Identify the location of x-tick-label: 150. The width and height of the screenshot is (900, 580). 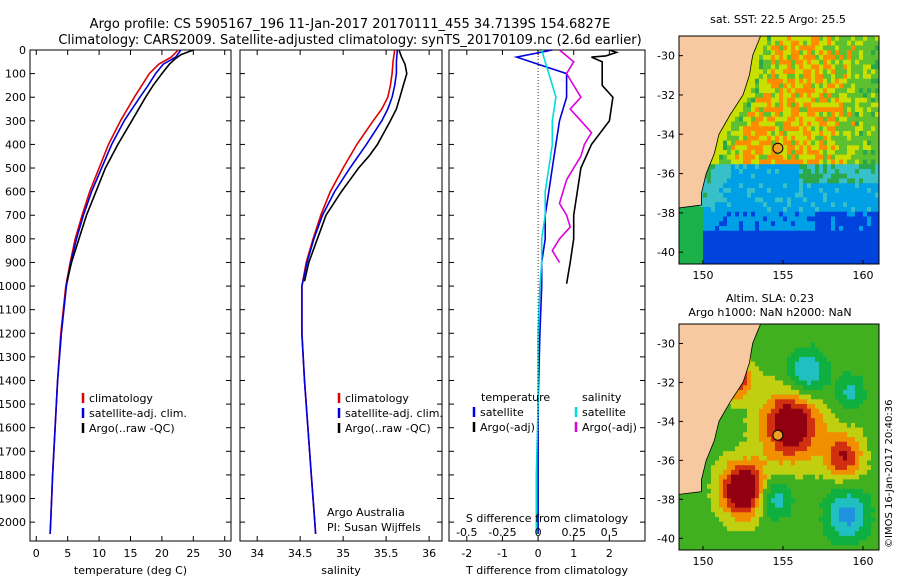
(703, 275).